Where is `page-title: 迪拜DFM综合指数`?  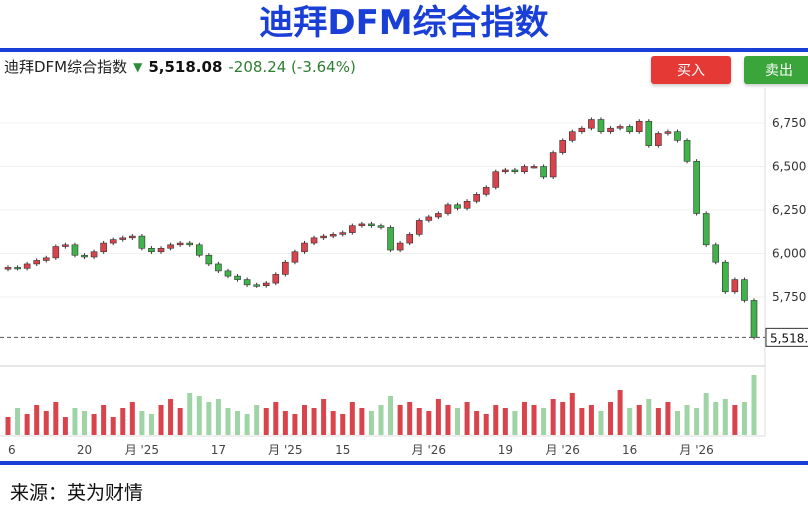
page-title: 迪拜DFM综合指数 is located at coordinates (404, 23).